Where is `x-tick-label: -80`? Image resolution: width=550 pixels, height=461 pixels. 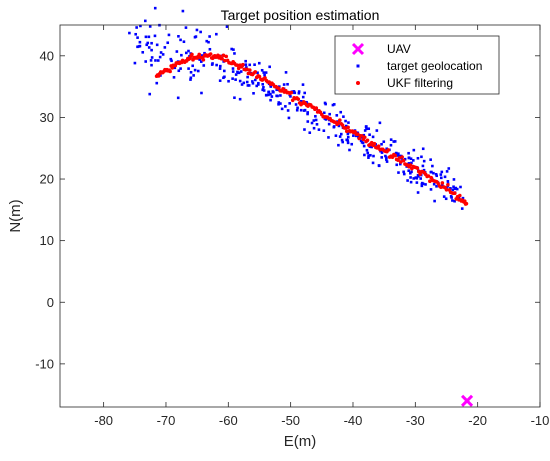
x-tick-label: -80 is located at coordinates (103, 420).